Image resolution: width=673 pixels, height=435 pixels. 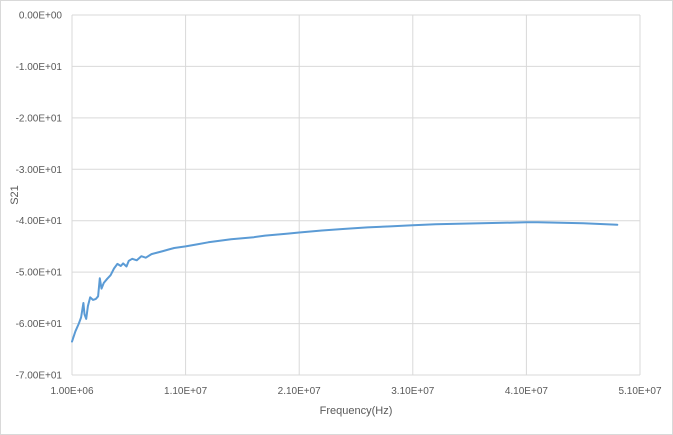 I want to click on y-tick-label: -6.00E+01, so click(x=39, y=324).